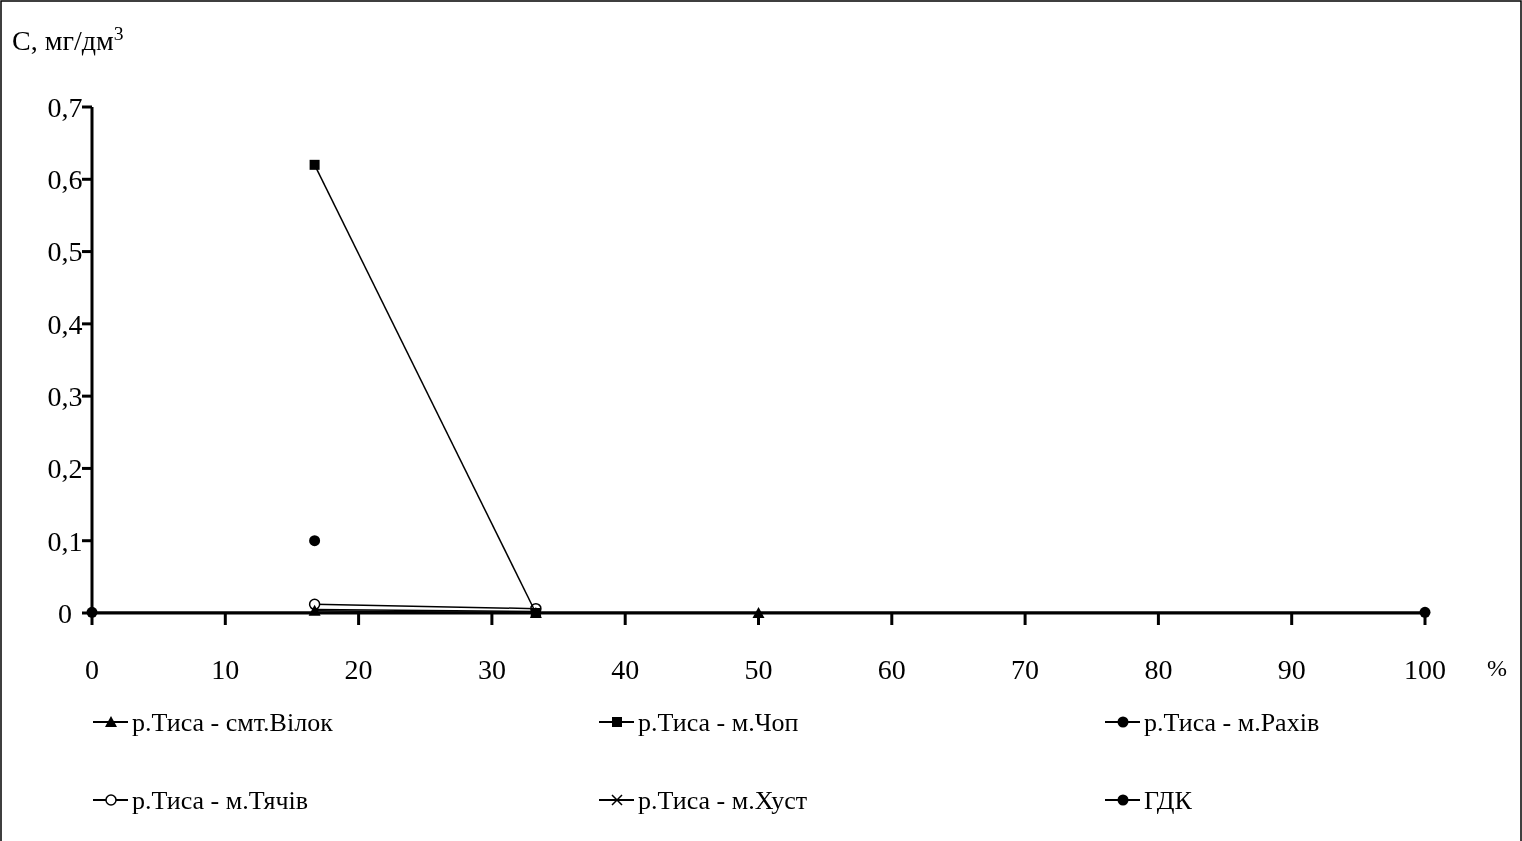 Image resolution: width=1522 pixels, height=841 pixels. What do you see at coordinates (65, 324) in the screenshot?
I see `y-tick-label: 0,4` at bounding box center [65, 324].